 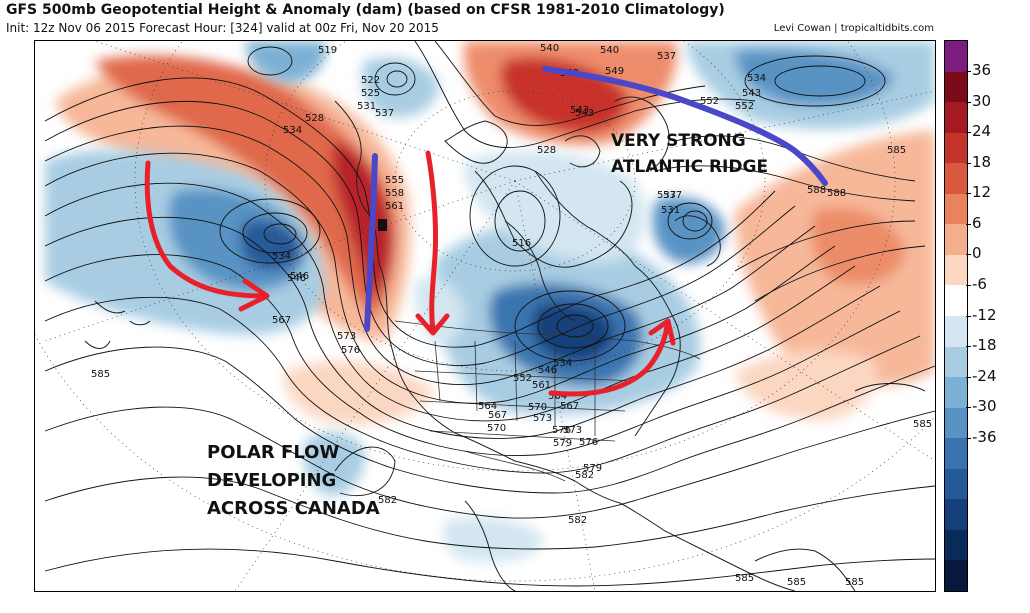 I want to click on cold-anomaly-labrador, so click(x=688, y=230).